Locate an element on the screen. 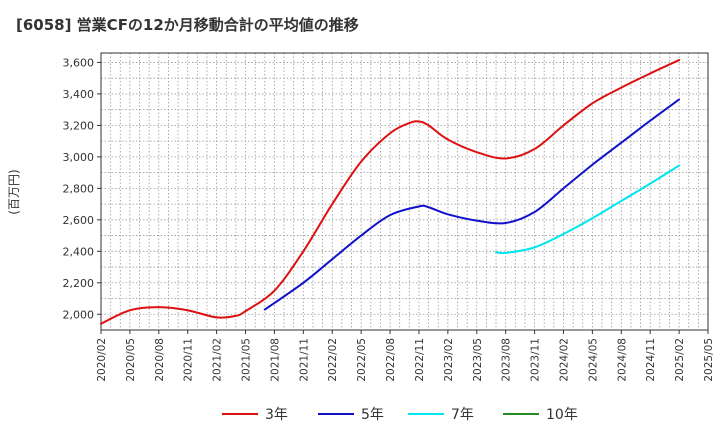  legend-label: 5年 is located at coordinates (372, 415).